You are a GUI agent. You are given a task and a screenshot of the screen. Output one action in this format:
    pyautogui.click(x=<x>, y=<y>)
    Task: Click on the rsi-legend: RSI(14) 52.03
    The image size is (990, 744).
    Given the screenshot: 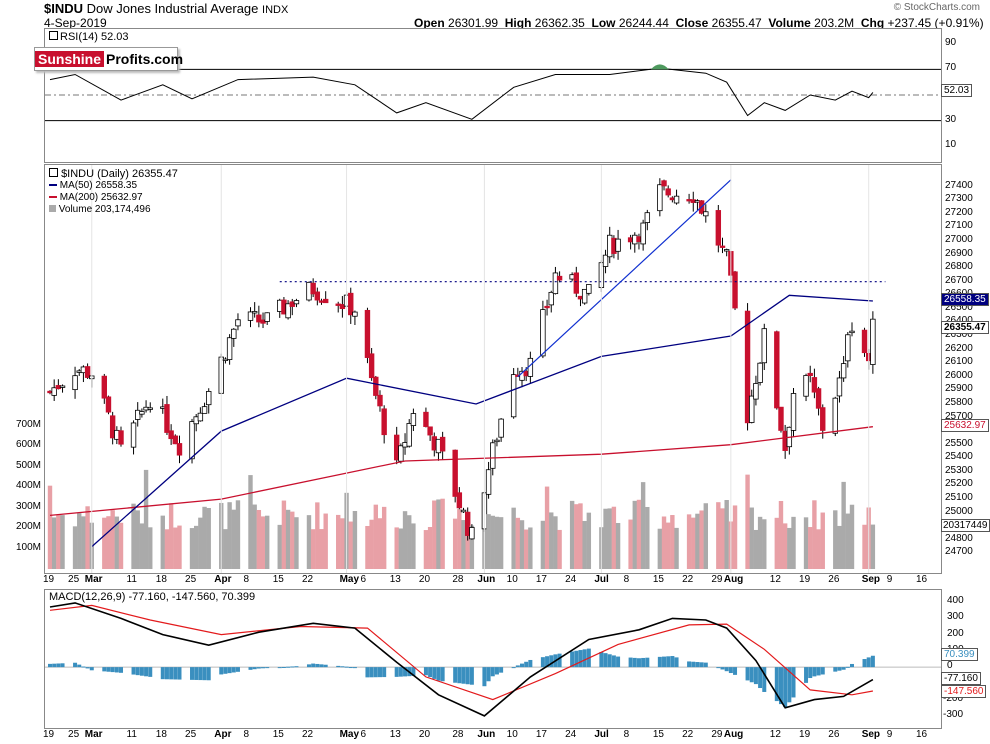 What is the action you would take?
    pyautogui.click(x=88, y=37)
    